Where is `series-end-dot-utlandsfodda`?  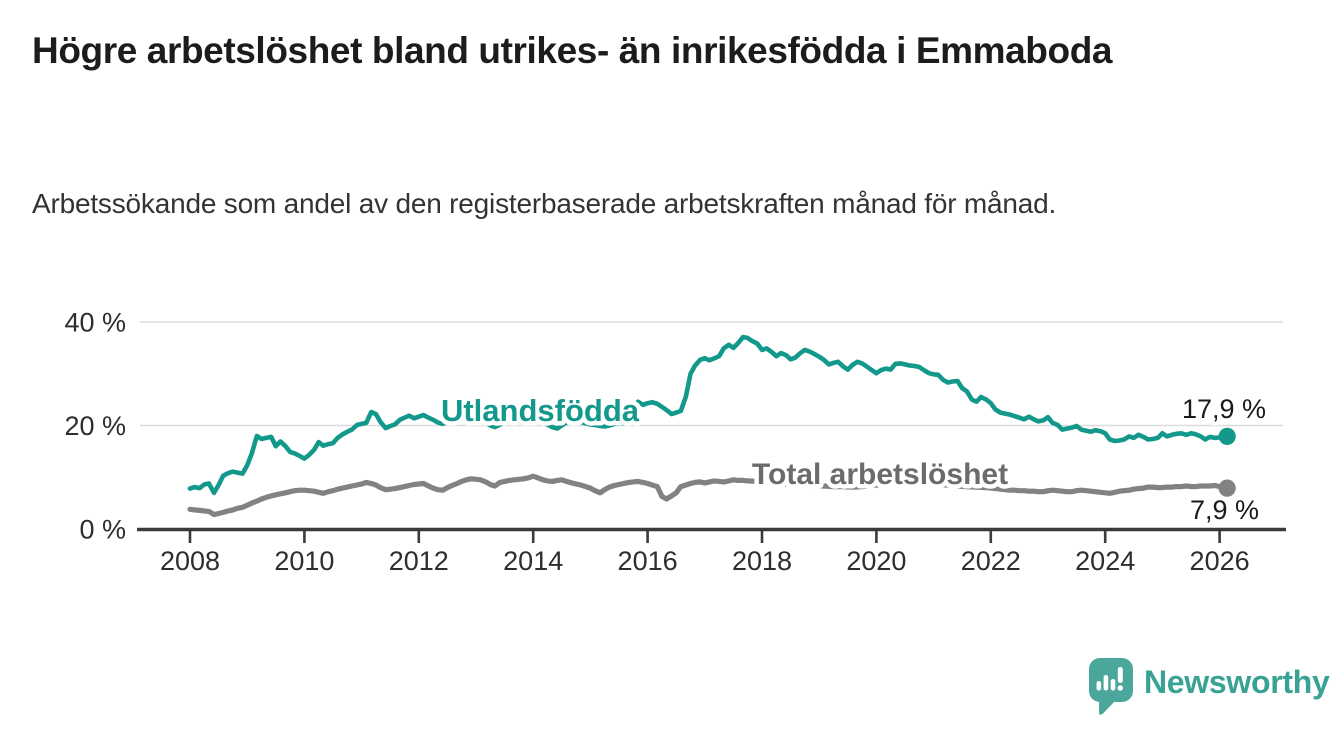 series-end-dot-utlandsfodda is located at coordinates (1227, 436).